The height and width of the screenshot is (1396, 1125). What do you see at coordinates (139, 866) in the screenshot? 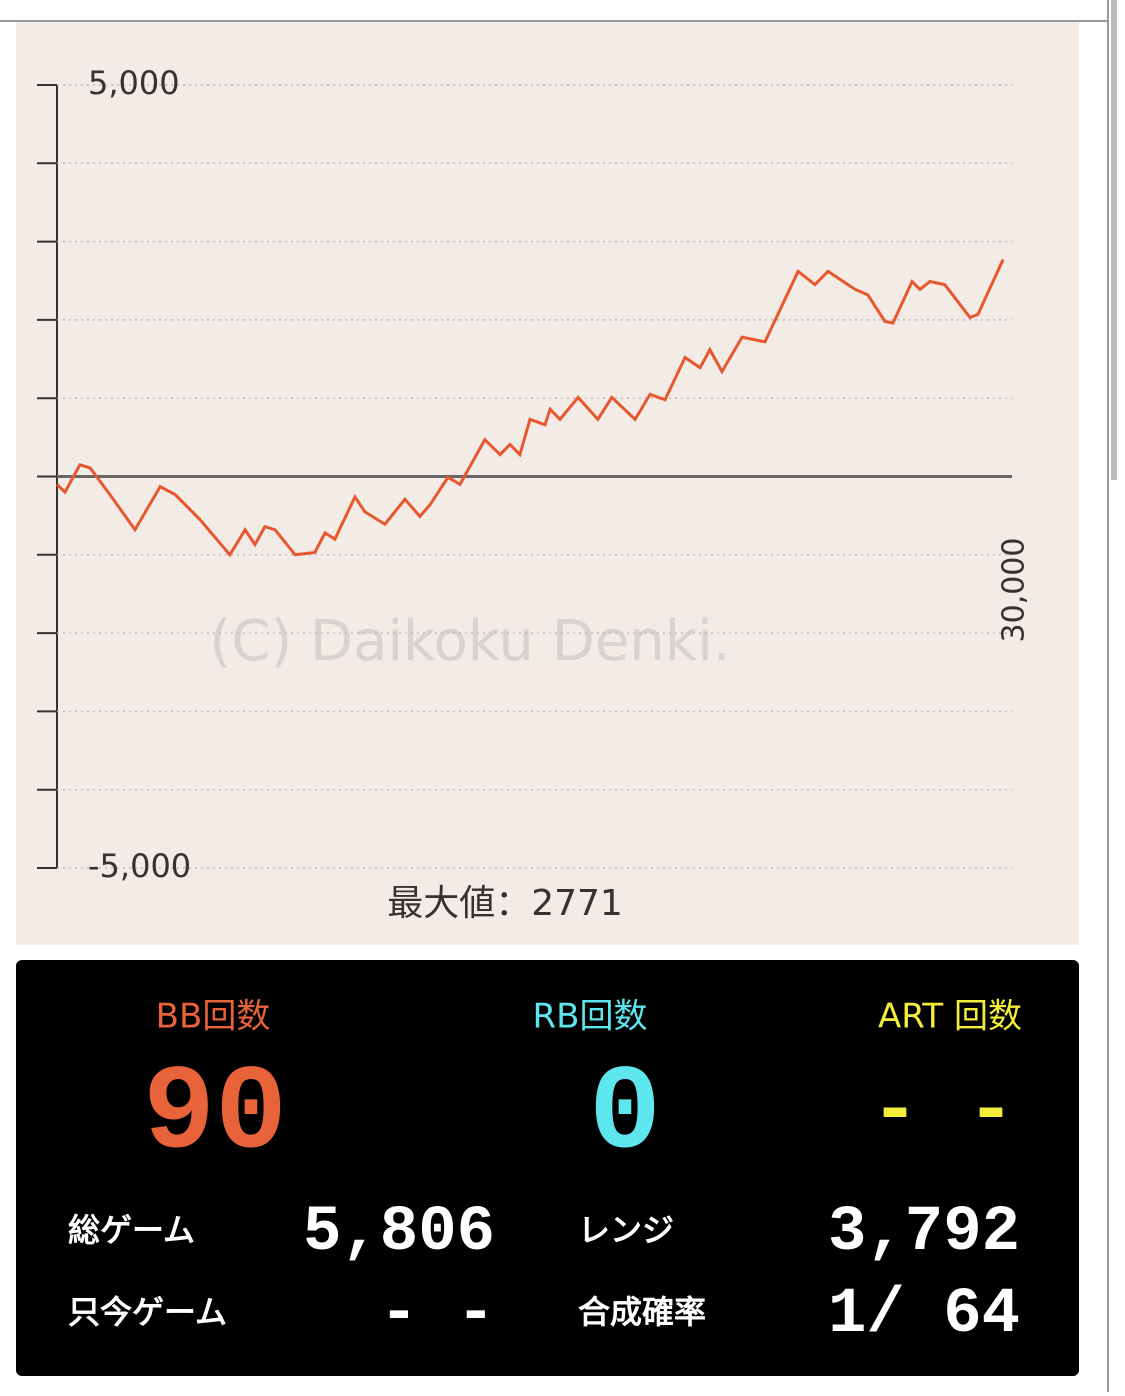
I see `y-tick-label: -5,000` at bounding box center [139, 866].